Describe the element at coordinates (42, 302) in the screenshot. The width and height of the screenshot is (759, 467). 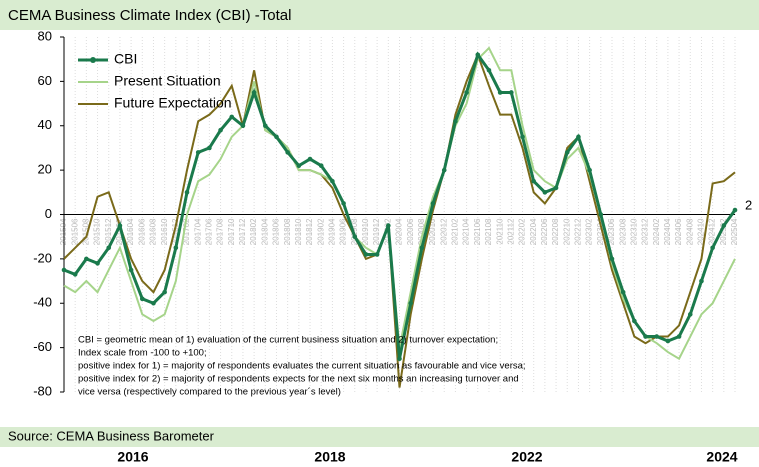
I see `y-tick-label: -40` at that location.